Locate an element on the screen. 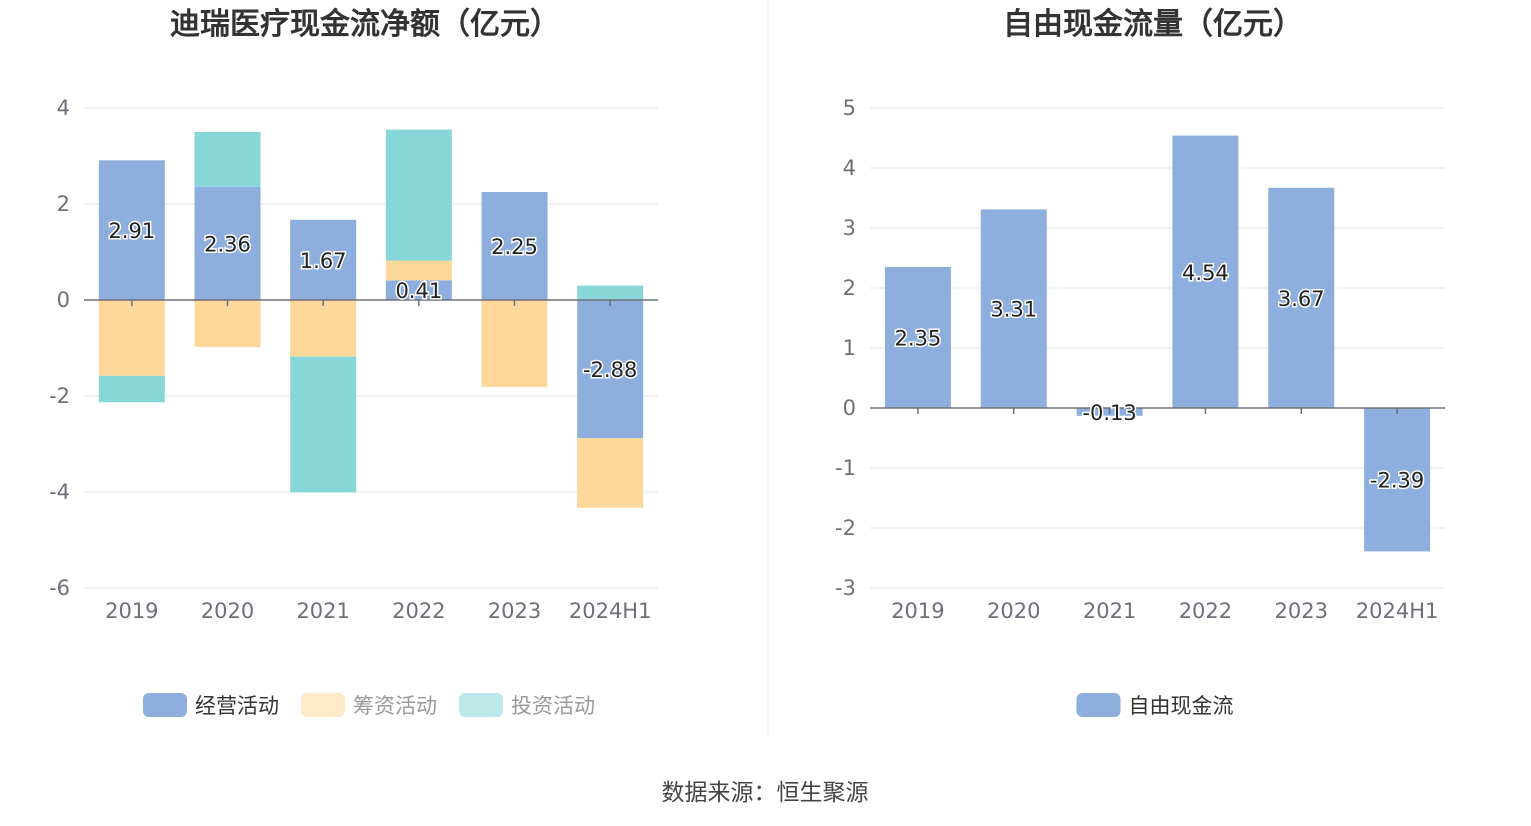 The image size is (1531, 826). data-label: 4.54 is located at coordinates (1205, 273).